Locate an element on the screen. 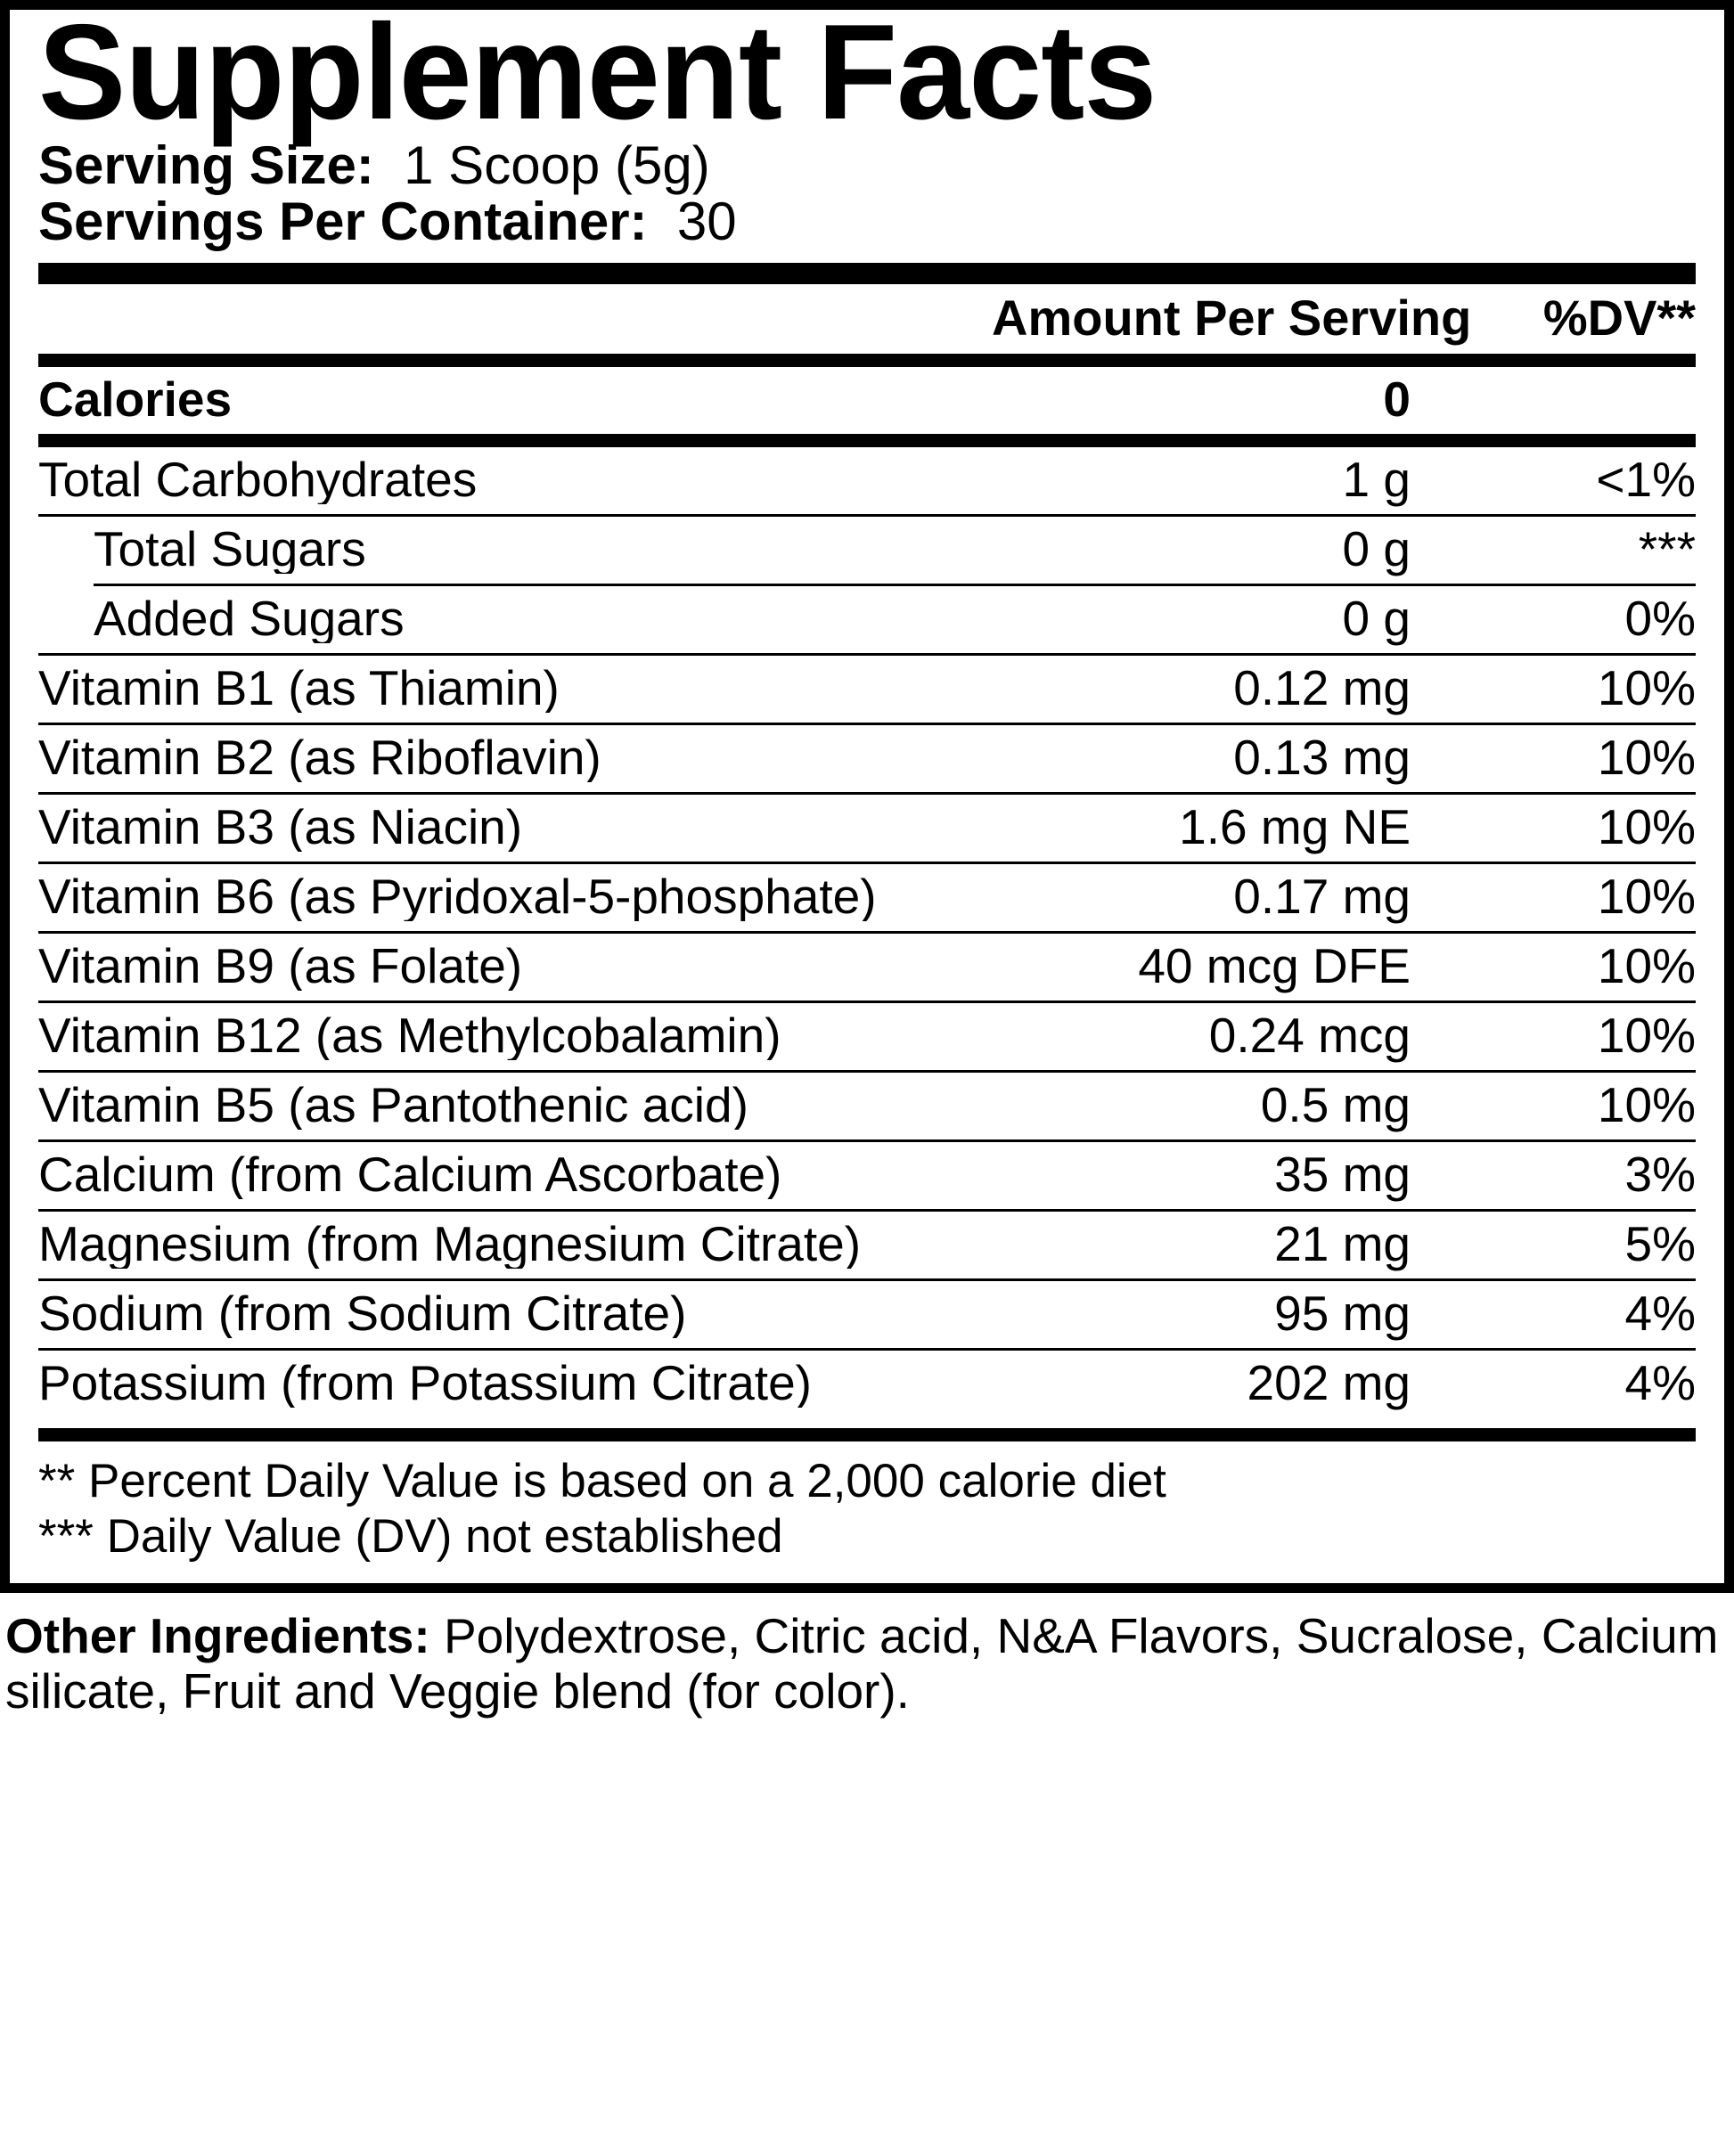 This screenshot has width=1734, height=2156. nutrient-amount: 0.12 mg is located at coordinates (1322, 688).